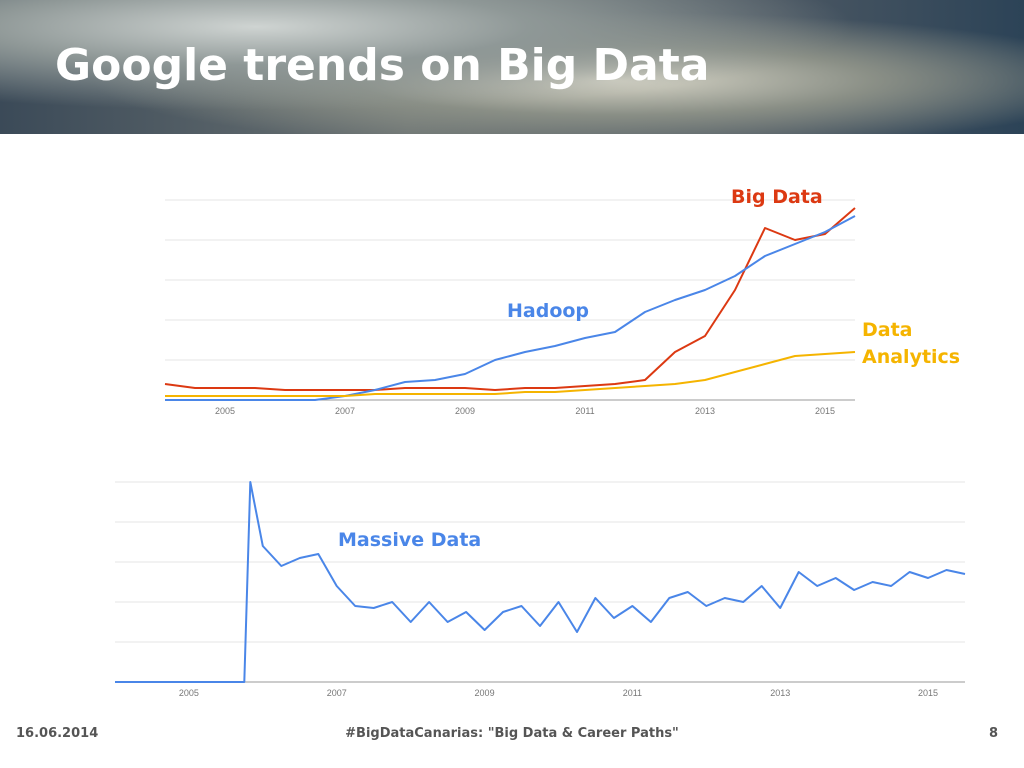  Describe the element at coordinates (382, 65) in the screenshot. I see `slide-title: Google trends on Big Data` at that location.